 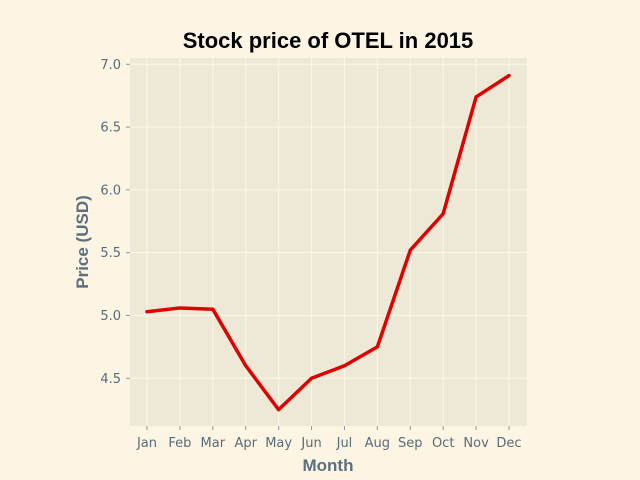 I want to click on y-tick-label: 6.5, so click(x=110, y=128).